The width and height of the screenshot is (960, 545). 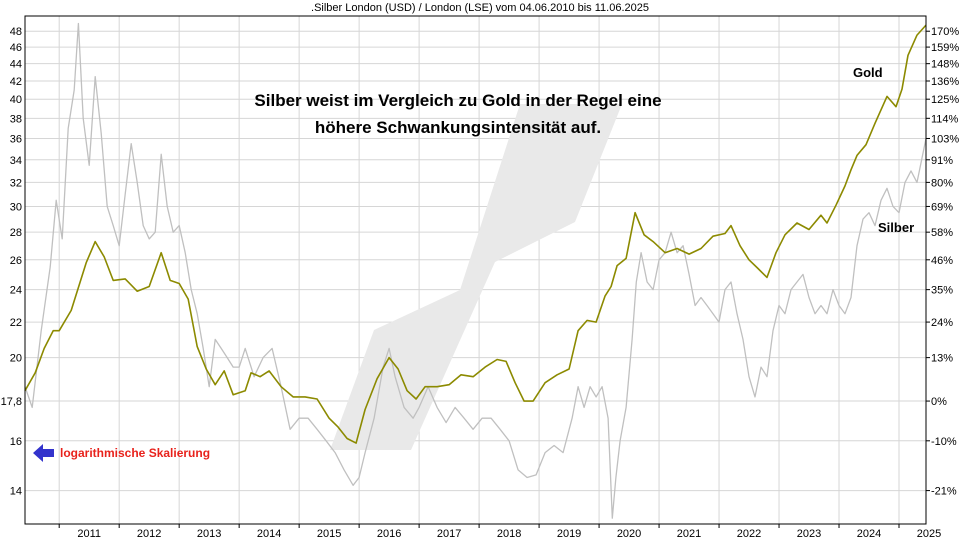 I want to click on annotation-line-2: höhere Schwankungsintensität auf., so click(x=458, y=127).